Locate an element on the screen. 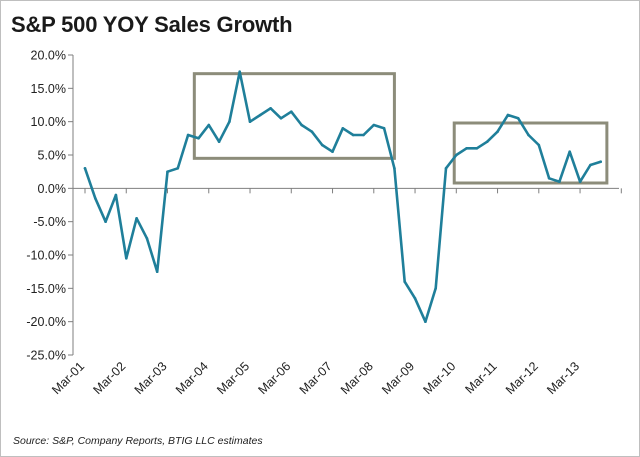 The height and width of the screenshot is (457, 640). x-tick-label: Mar-01 is located at coordinates (68, 378).